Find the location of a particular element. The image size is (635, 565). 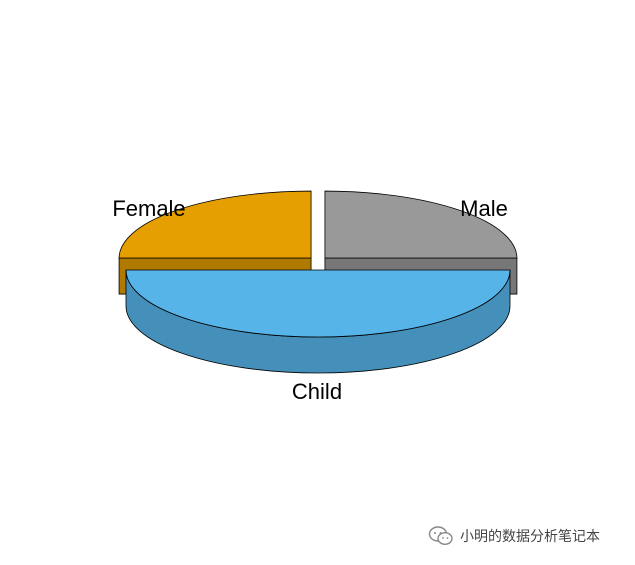

watermark: 小明的数据分析笔记本 is located at coordinates (514, 536).